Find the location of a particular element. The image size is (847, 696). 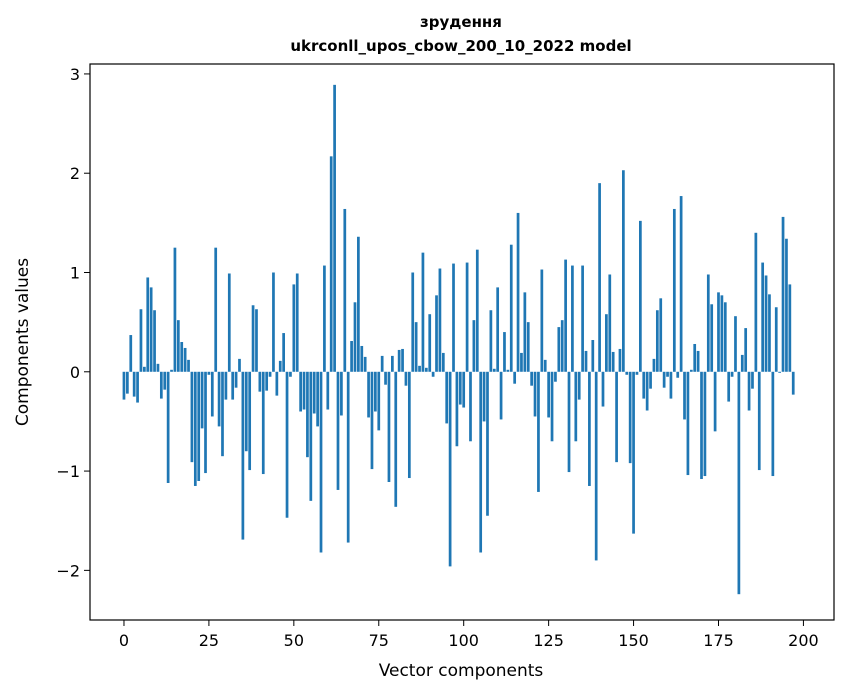

y-tick-label: 3 is located at coordinates (75, 74).